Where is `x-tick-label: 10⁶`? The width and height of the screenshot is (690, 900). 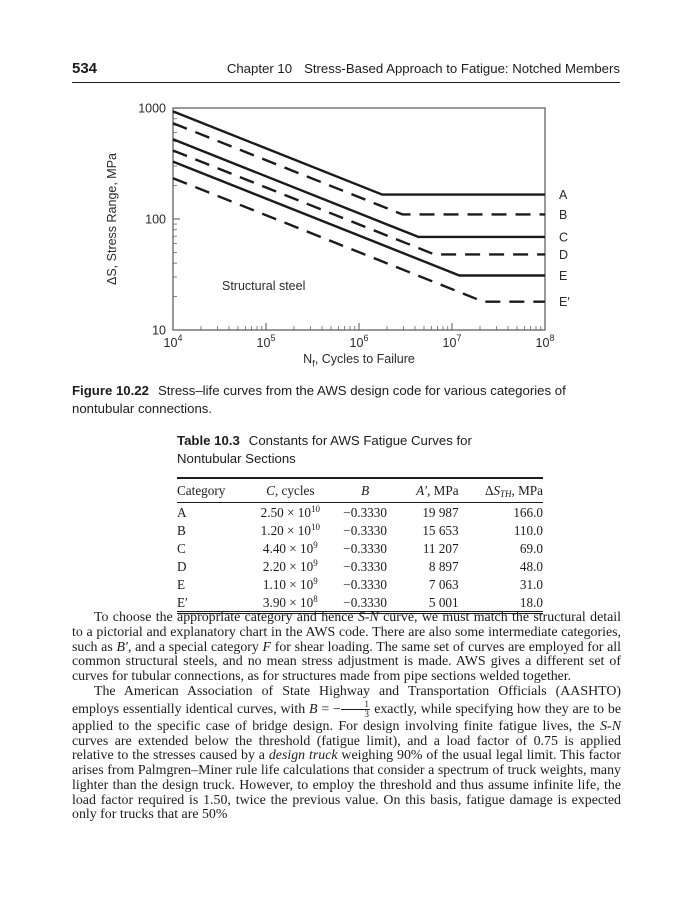 x-tick-label: 10⁶ is located at coordinates (359, 341).